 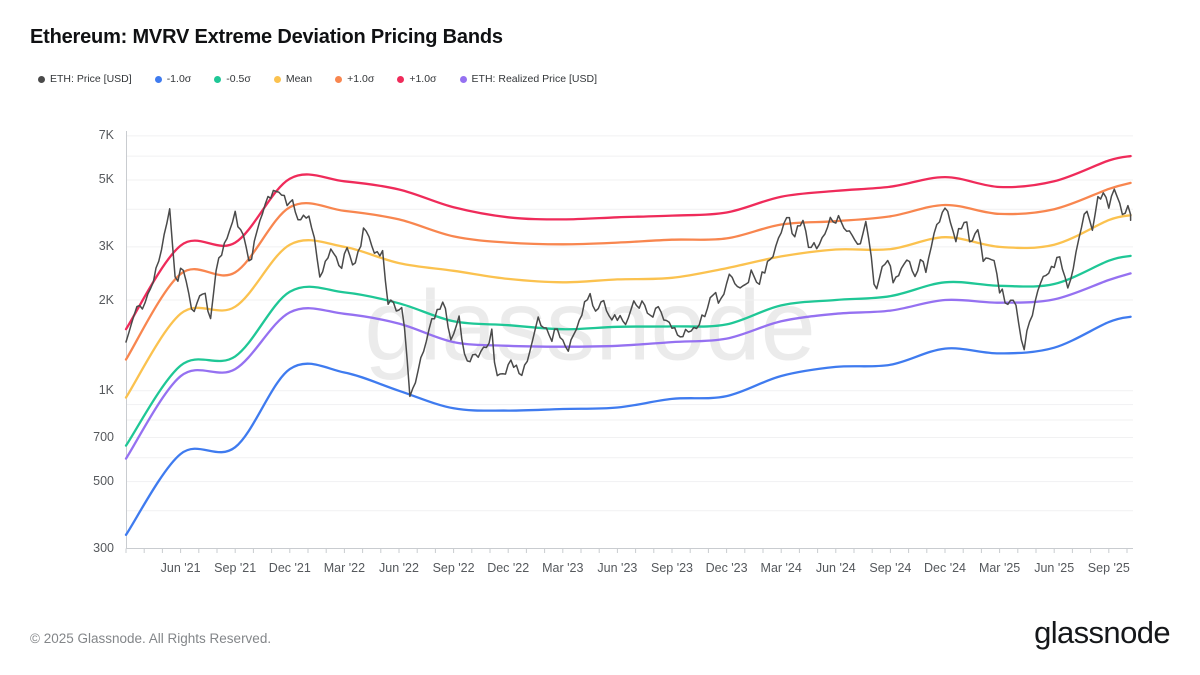 I want to click on y-axis-label: 1K, so click(x=106, y=390).